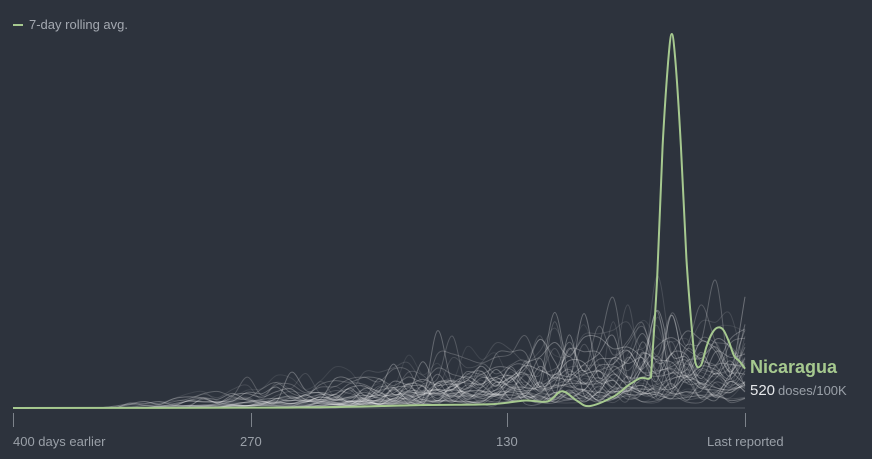 Image resolution: width=872 pixels, height=459 pixels. I want to click on highlight-value: 520 doses/100K, so click(798, 391).